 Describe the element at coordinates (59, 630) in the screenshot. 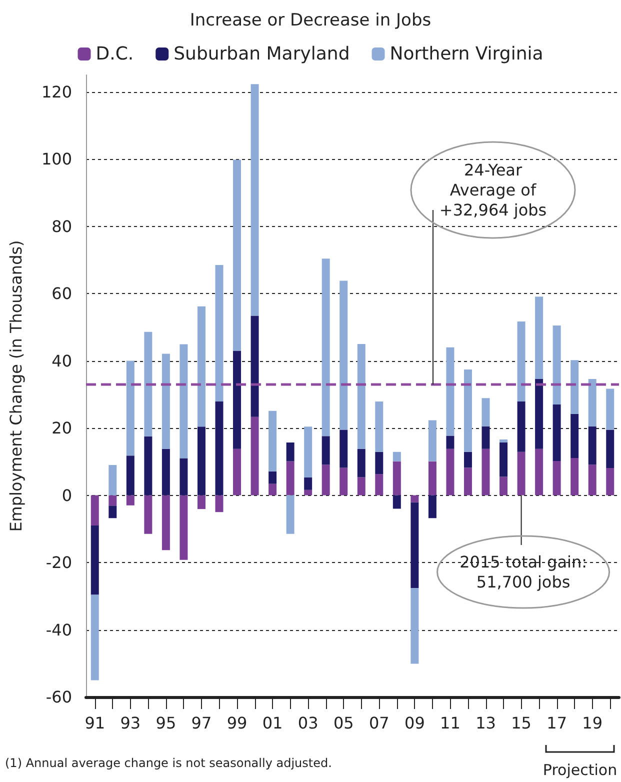

I see `y-tick-label: -40` at that location.